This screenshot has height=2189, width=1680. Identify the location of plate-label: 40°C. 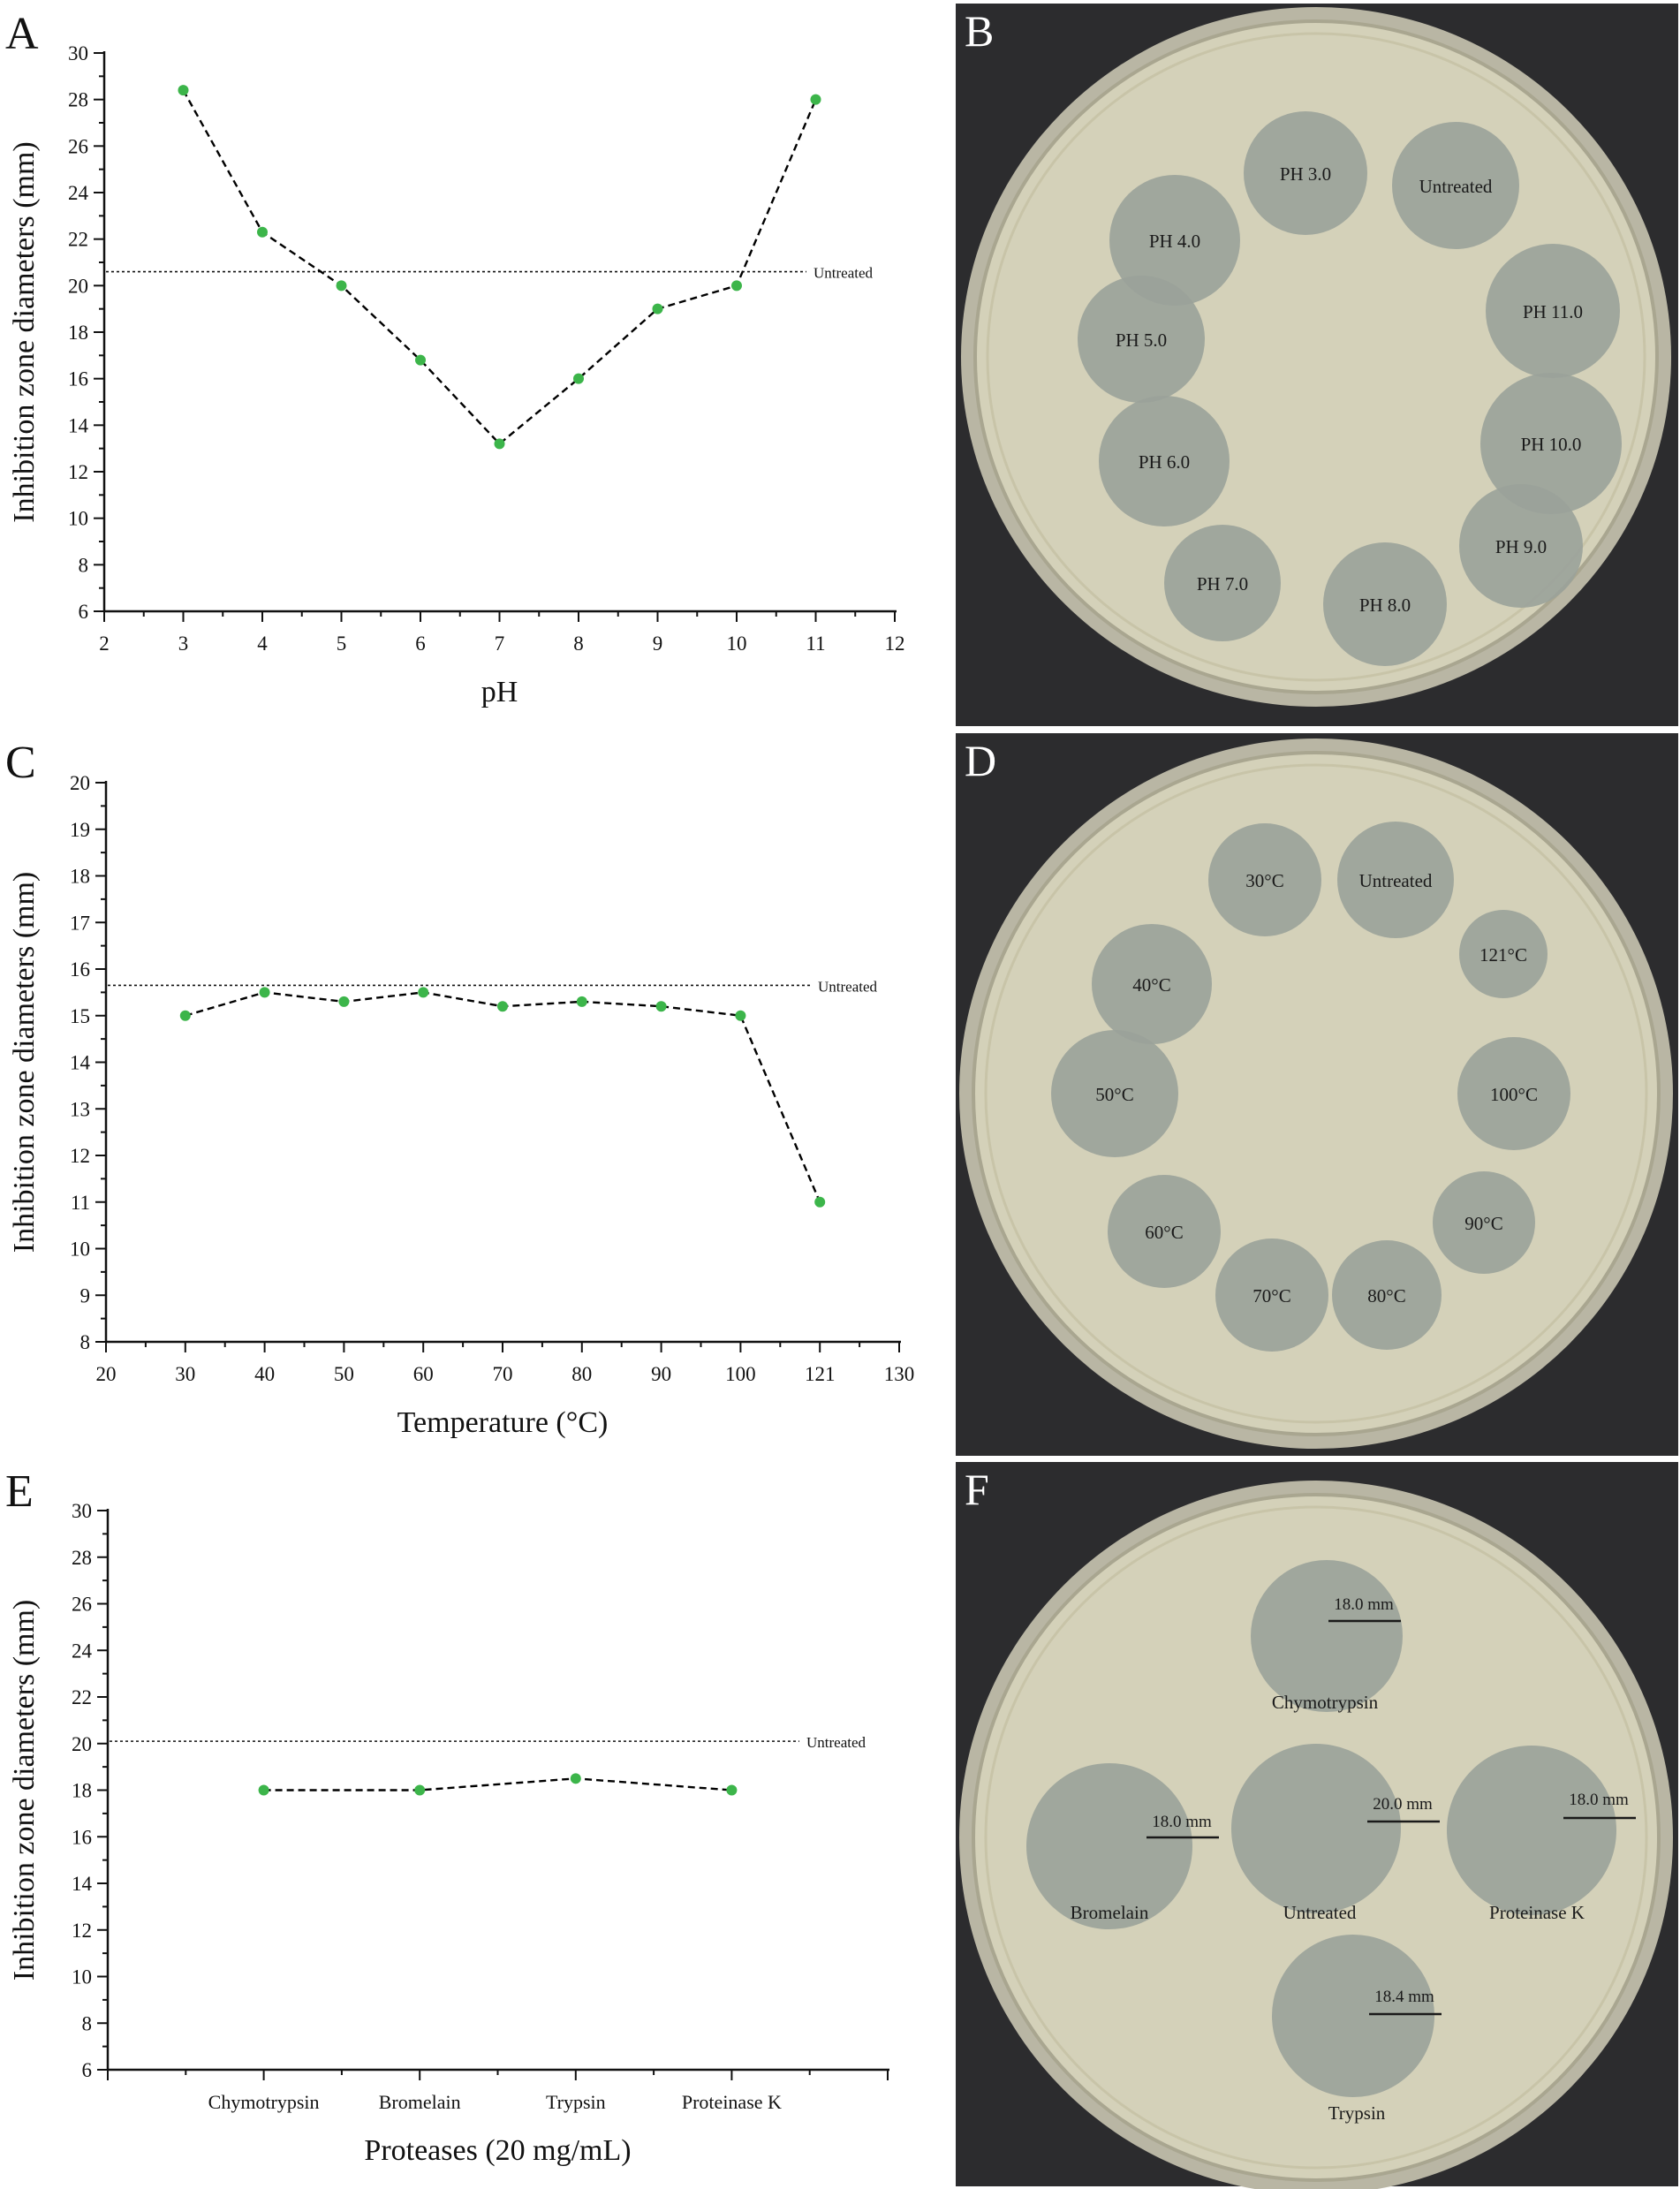
(1151, 985).